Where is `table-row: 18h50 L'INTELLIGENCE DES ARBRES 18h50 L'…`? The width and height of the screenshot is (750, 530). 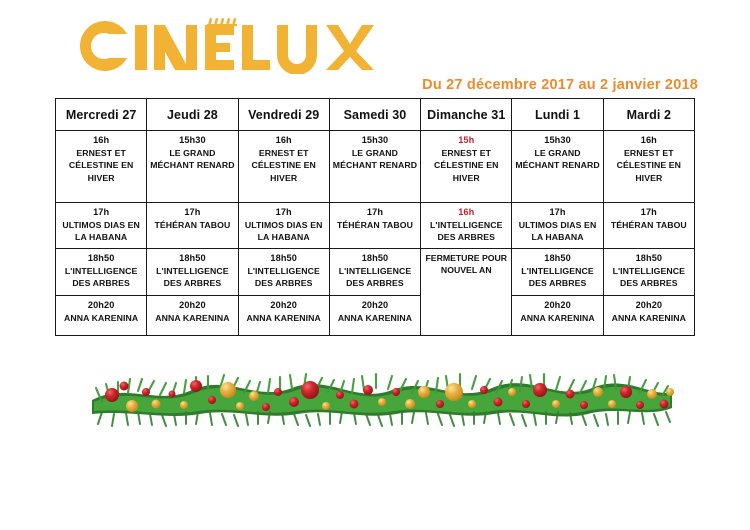
table-row: 18h50 L'INTELLIGENCE DES ARBRES 18h50 L'… is located at coordinates (375, 291).